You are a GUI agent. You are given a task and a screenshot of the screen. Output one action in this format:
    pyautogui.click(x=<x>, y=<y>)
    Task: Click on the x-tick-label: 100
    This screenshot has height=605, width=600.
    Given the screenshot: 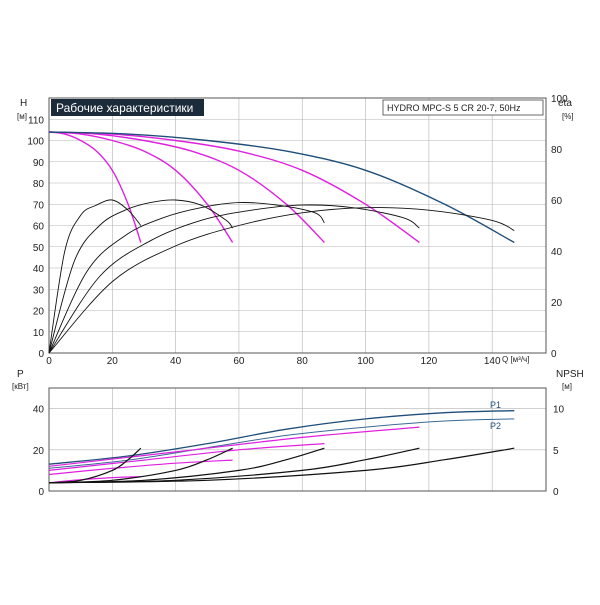 What is the action you would take?
    pyautogui.click(x=365, y=361)
    